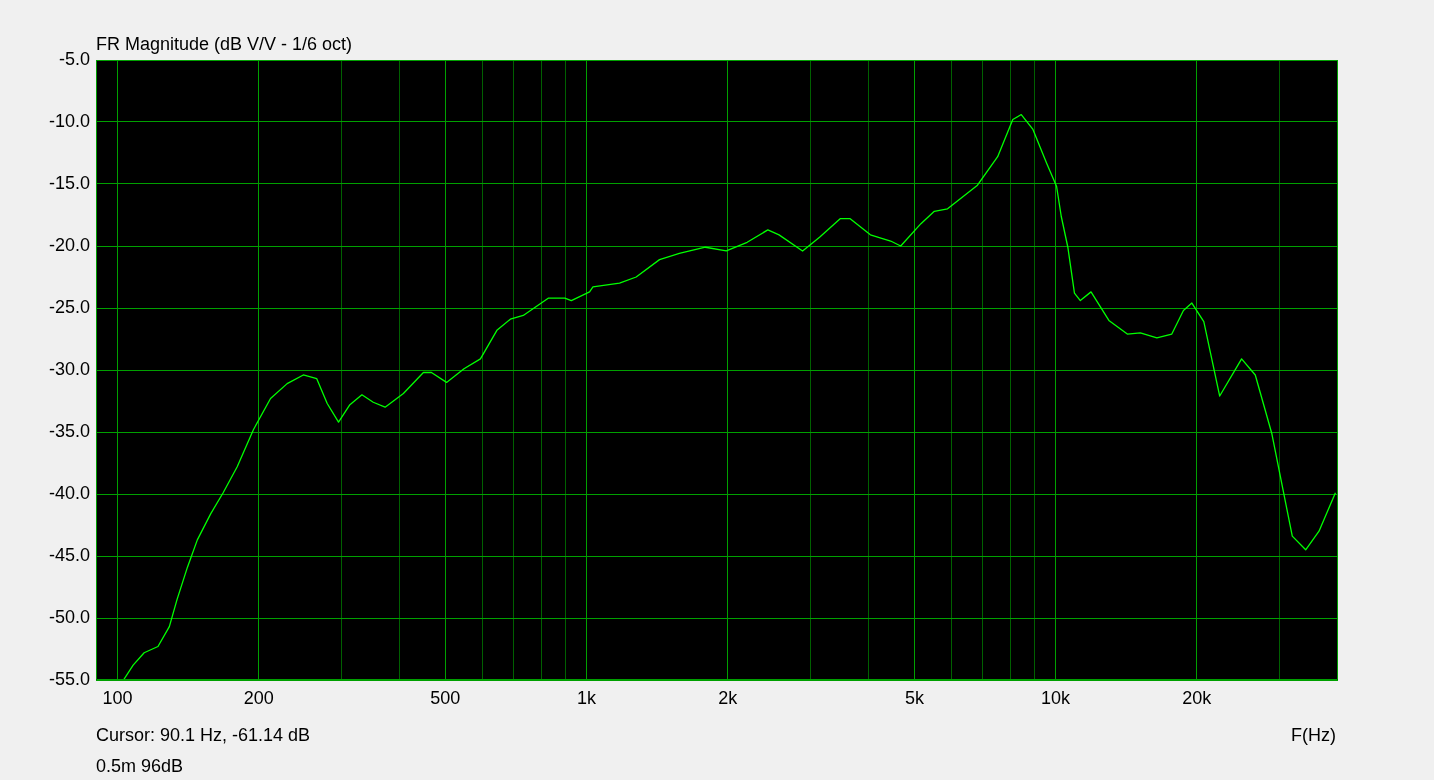 This screenshot has width=1434, height=780. Describe the element at coordinates (140, 766) in the screenshot. I see `text: 0.5m 96dB` at that location.